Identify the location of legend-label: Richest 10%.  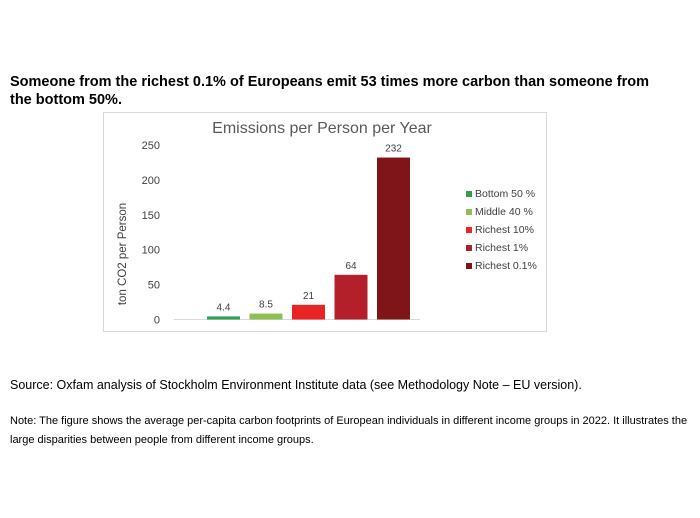
(504, 230).